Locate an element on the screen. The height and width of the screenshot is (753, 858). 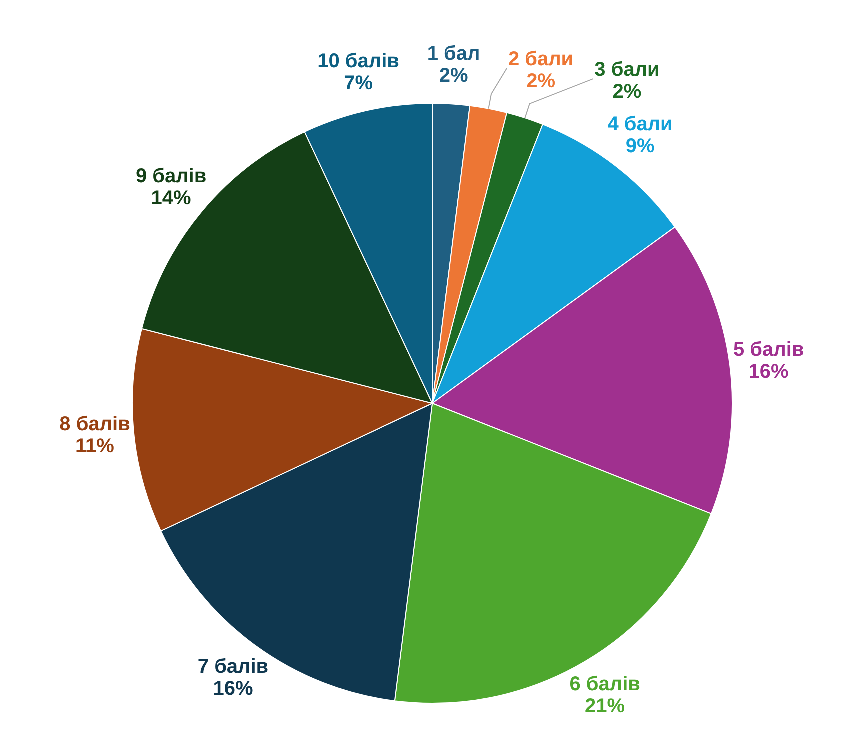
slice-label: 7 балів is located at coordinates (233, 667).